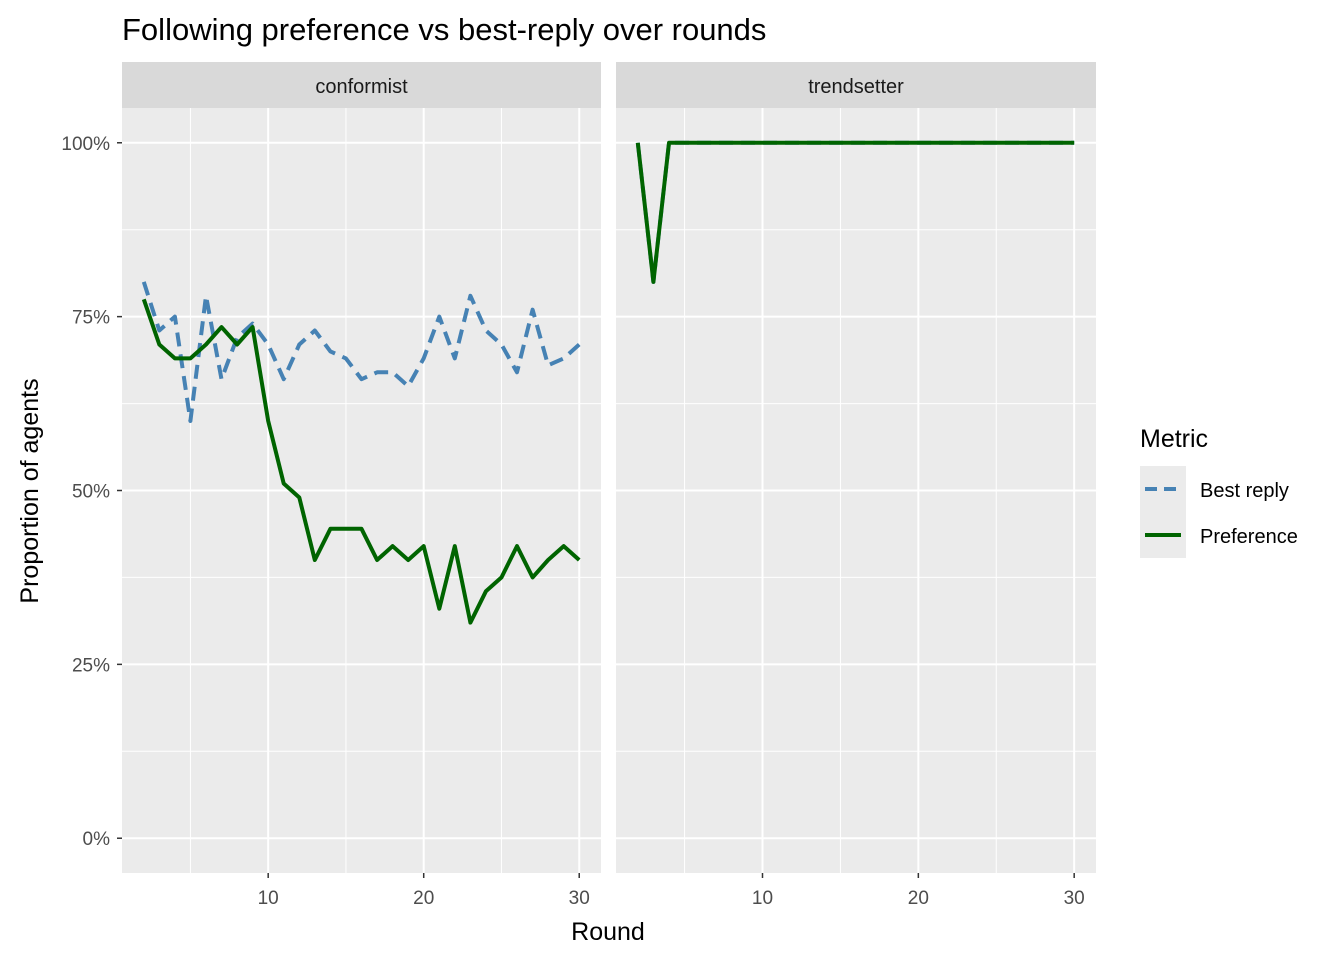 The height and width of the screenshot is (960, 1344). Describe the element at coordinates (91, 492) in the screenshot. I see `y-tick-label: 50%` at that location.